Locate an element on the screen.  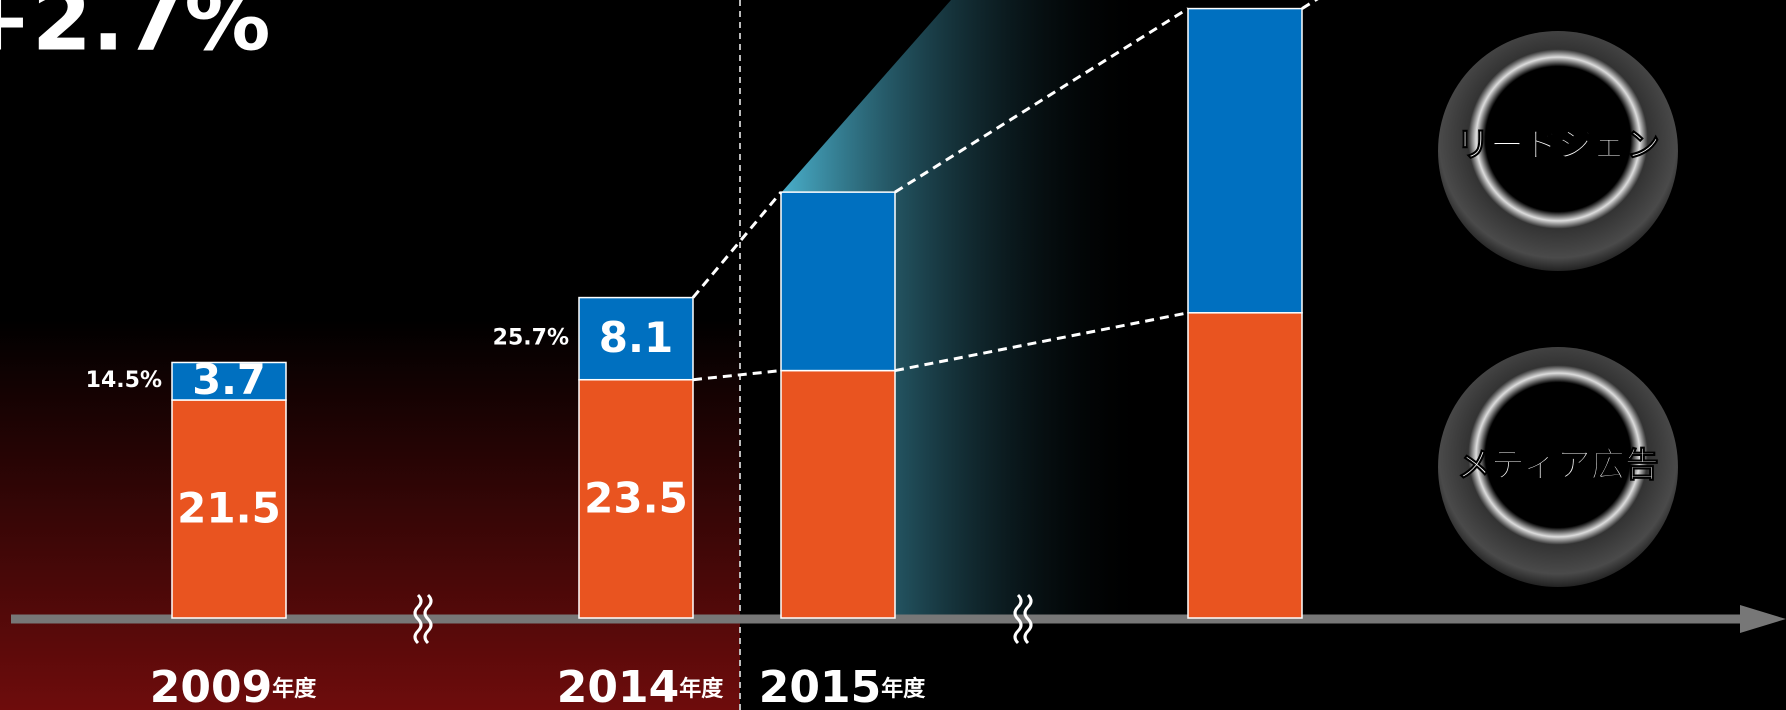
category-year: 2014 is located at coordinates (618, 686).